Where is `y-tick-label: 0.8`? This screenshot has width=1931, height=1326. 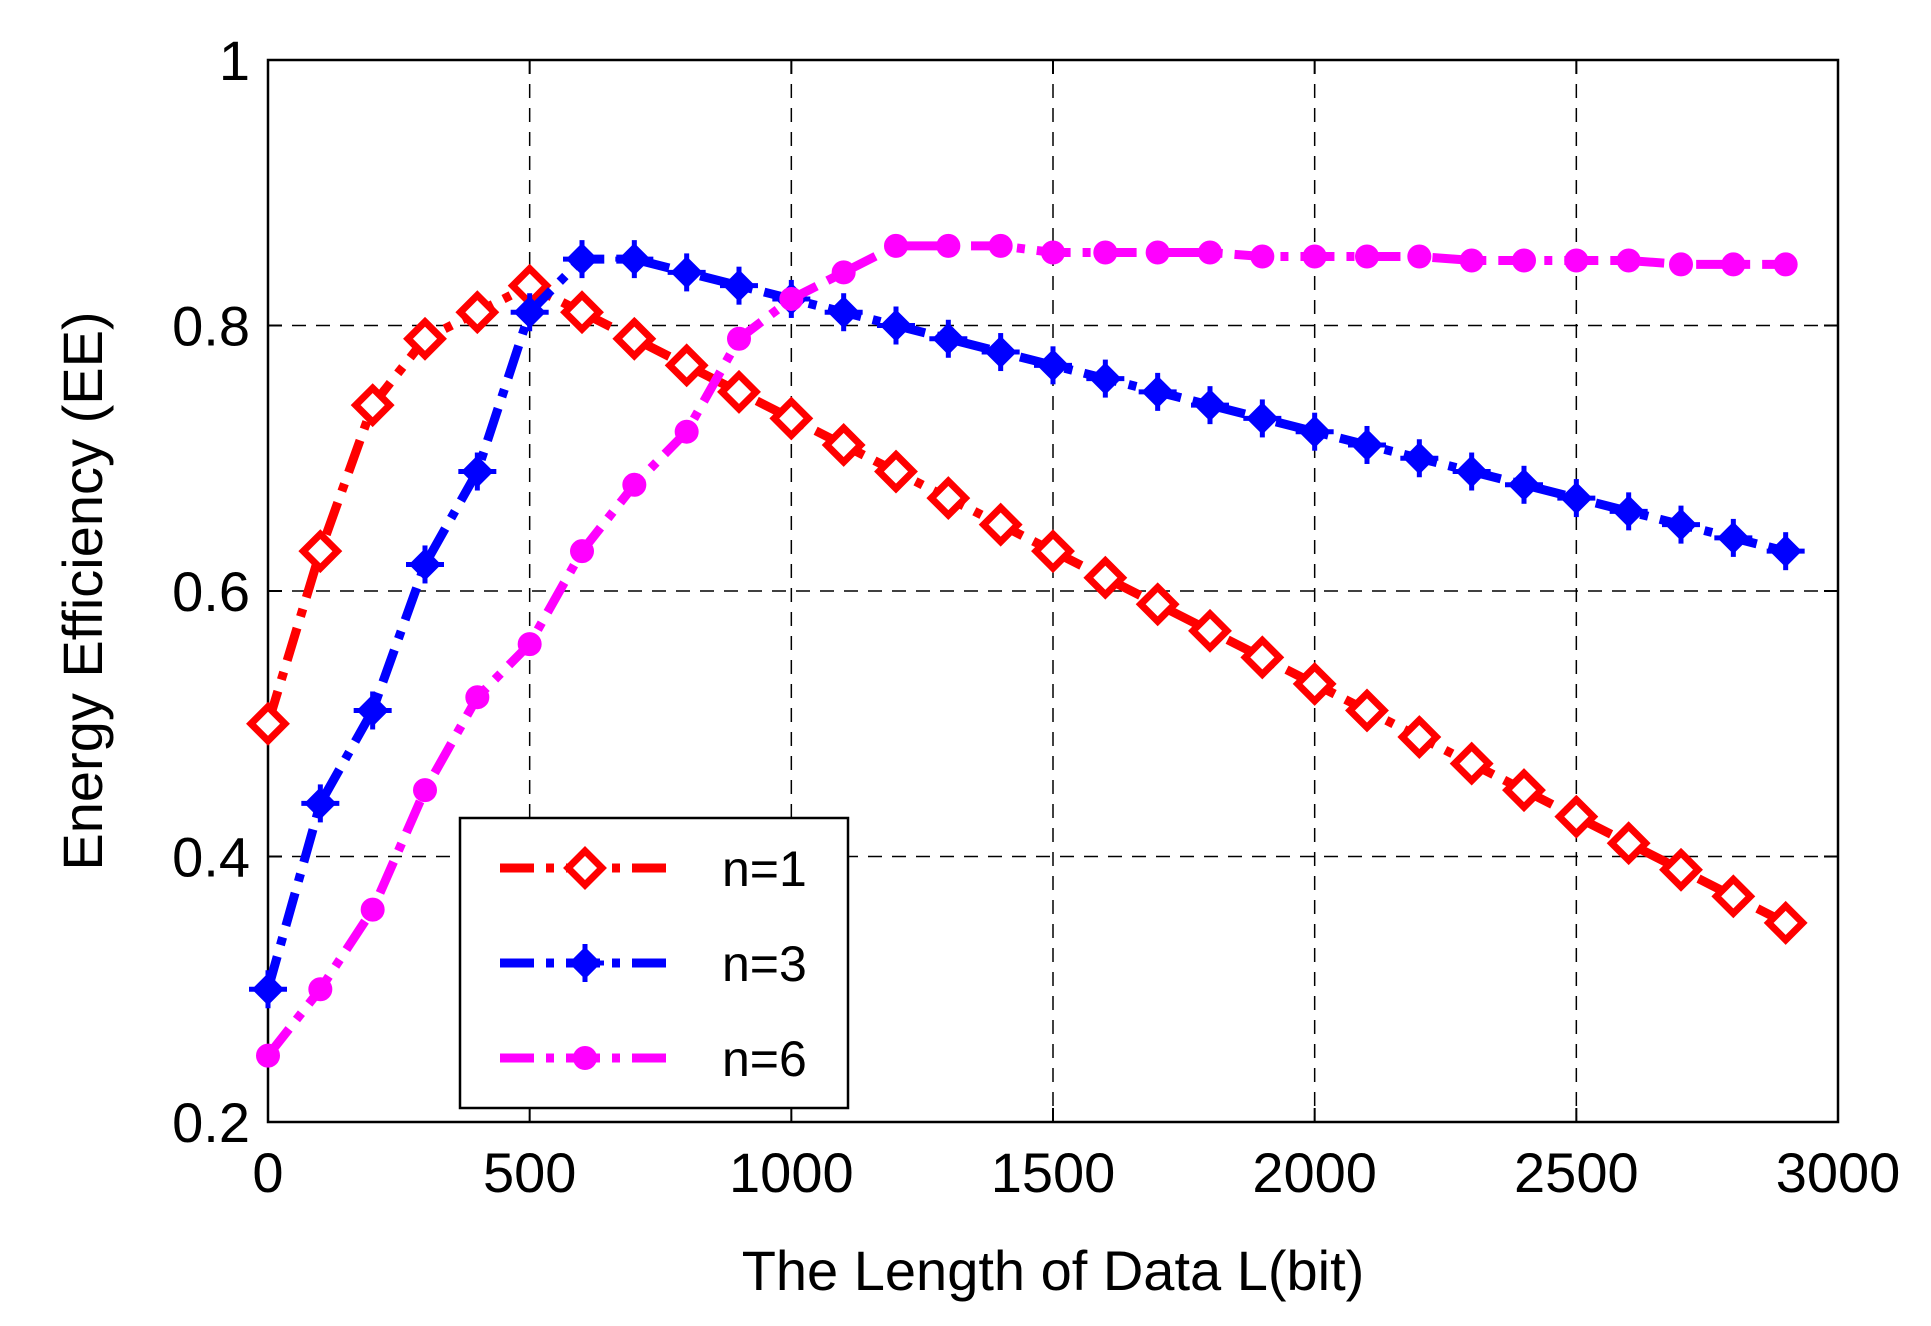
y-tick-label: 0.8 is located at coordinates (211, 326).